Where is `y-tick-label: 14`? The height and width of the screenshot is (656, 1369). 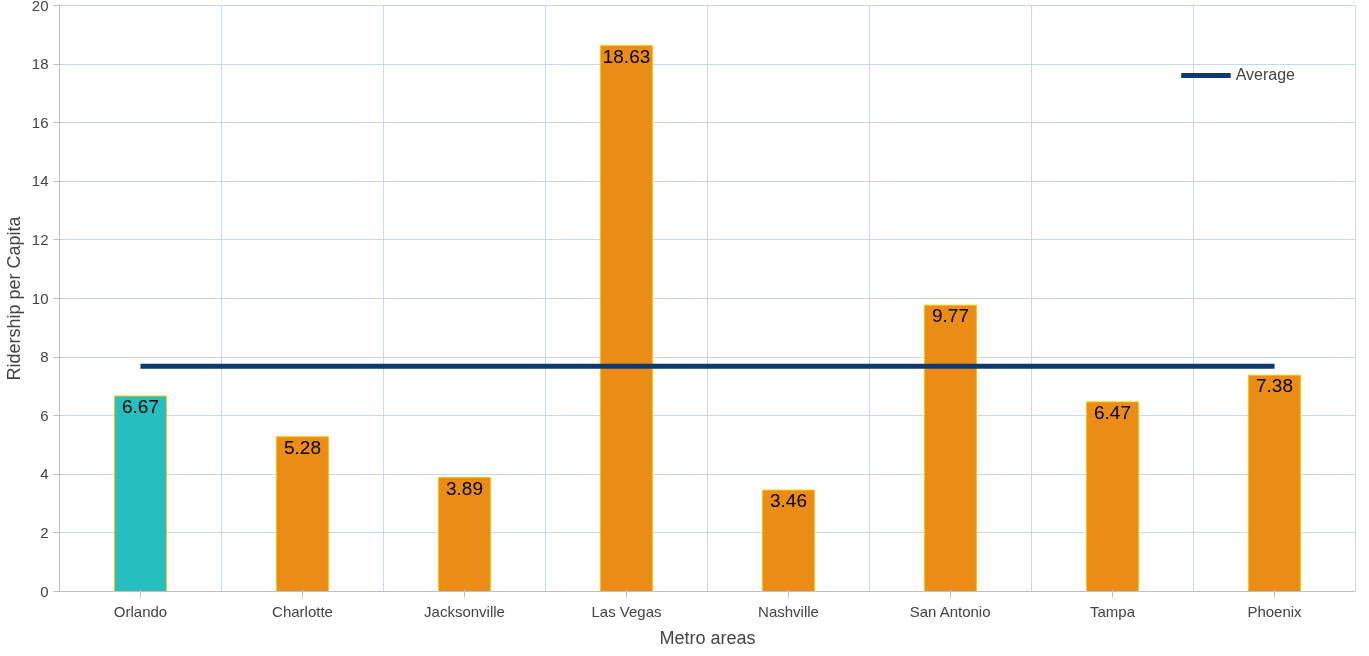
y-tick-label: 14 is located at coordinates (40, 181).